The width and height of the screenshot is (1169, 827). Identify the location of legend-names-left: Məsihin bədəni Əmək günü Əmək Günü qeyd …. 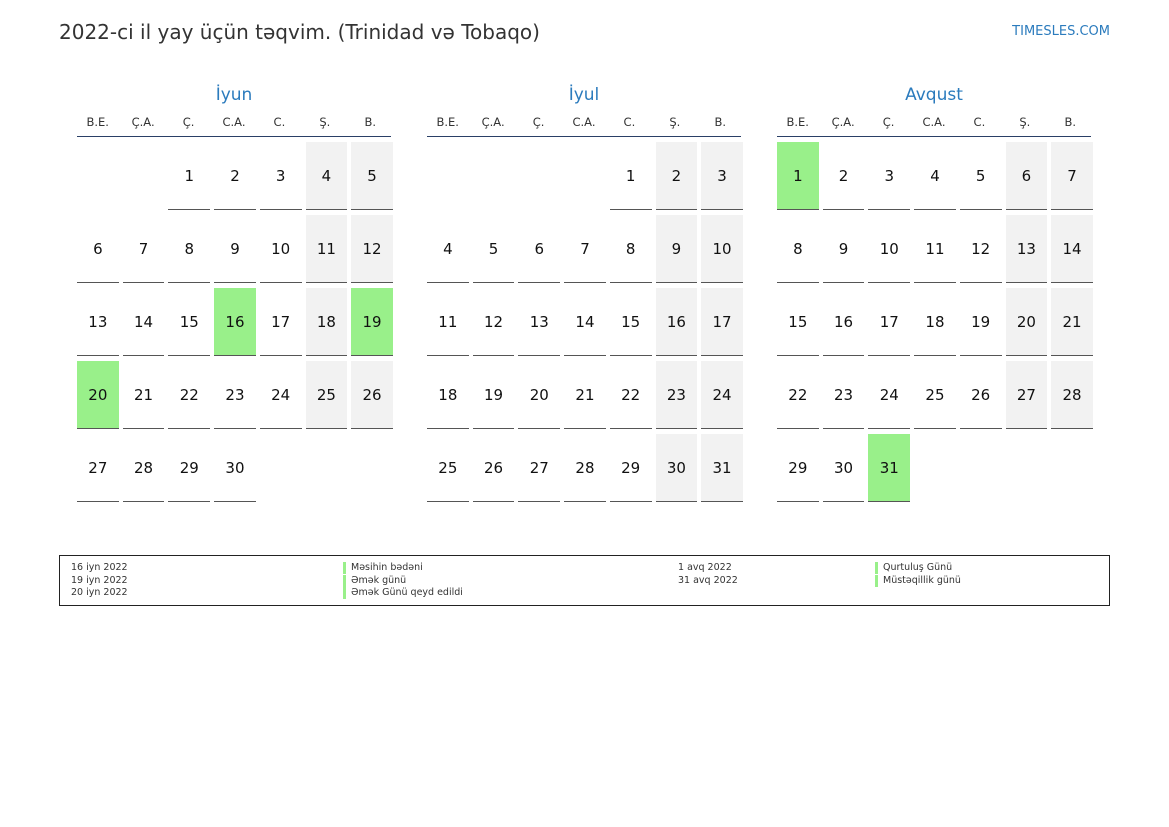
(403, 581).